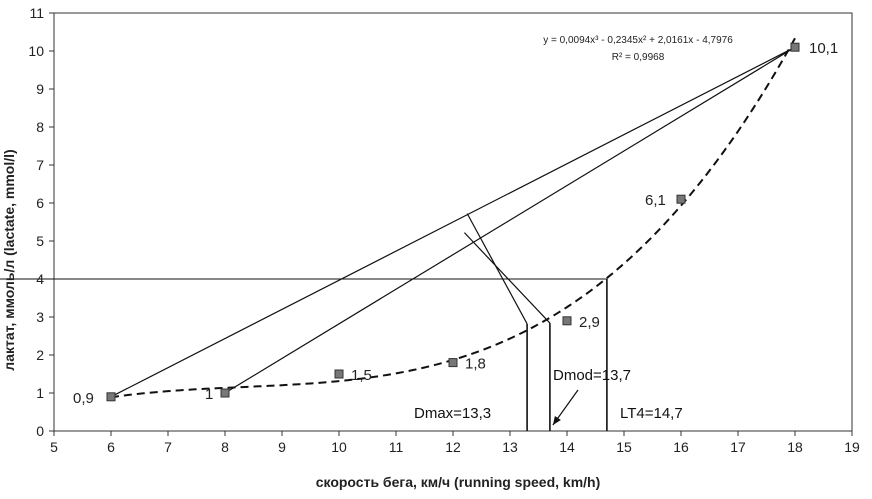  What do you see at coordinates (795, 447) in the screenshot?
I see `x-tick-label: 18` at bounding box center [795, 447].